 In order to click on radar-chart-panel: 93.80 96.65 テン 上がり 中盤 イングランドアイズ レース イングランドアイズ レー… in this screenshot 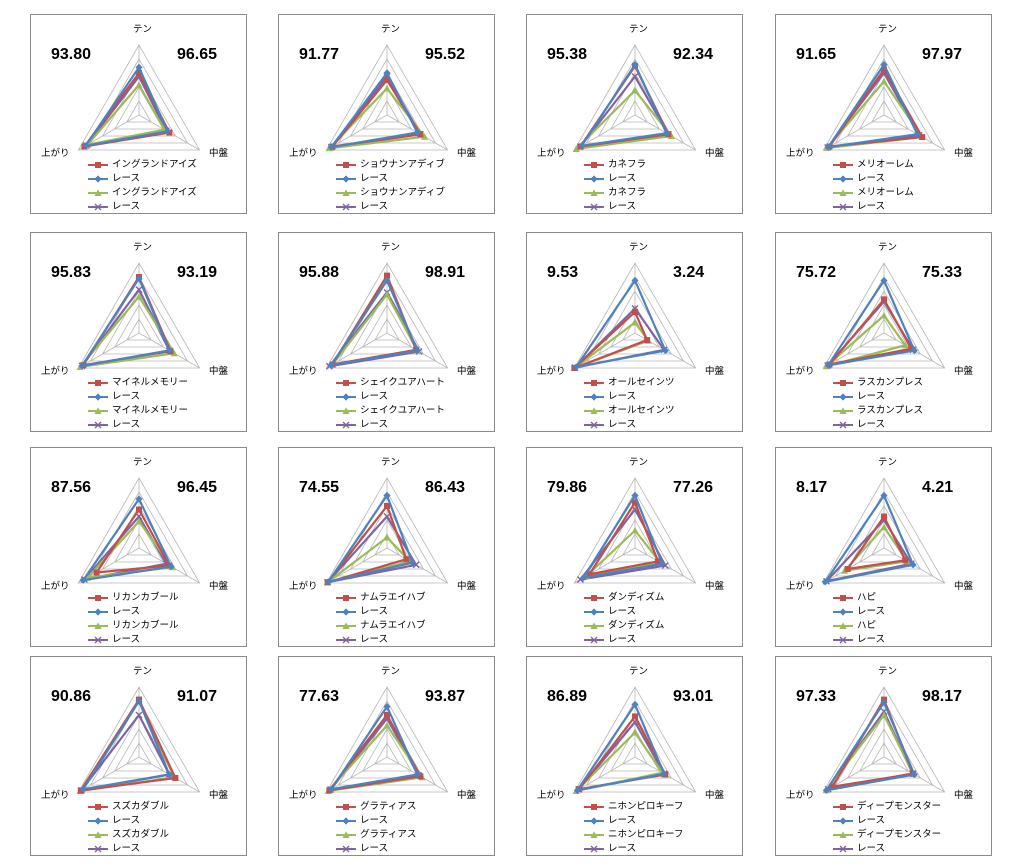, I will do `click(138, 114)`.